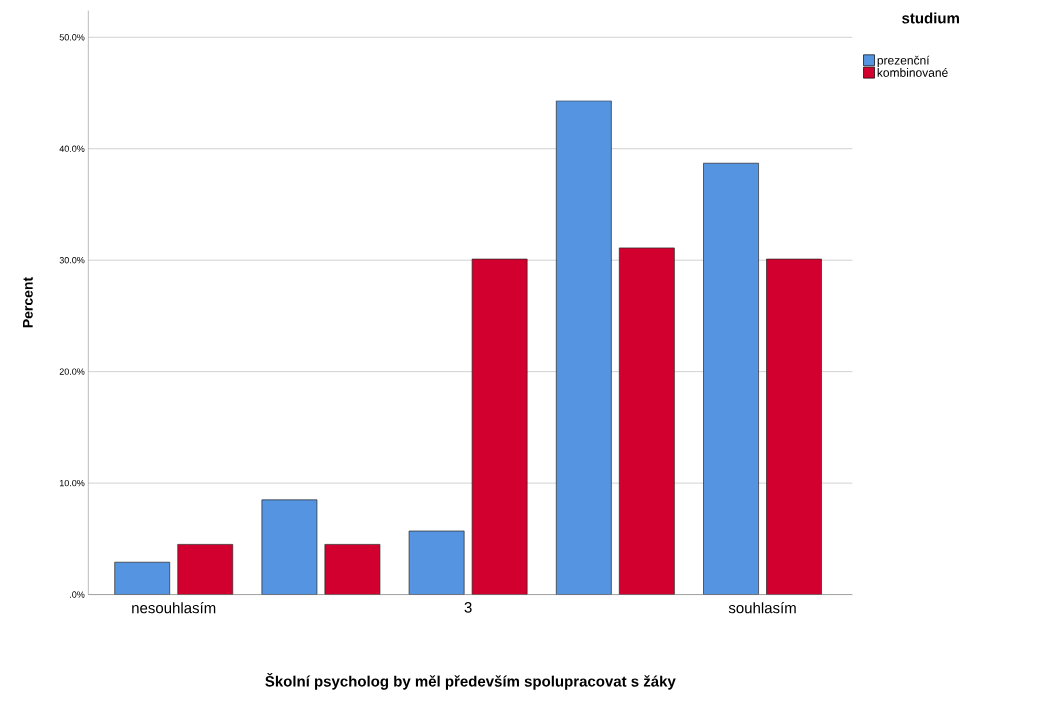  I want to click on y-tick-label: 20.0%, so click(72, 371).